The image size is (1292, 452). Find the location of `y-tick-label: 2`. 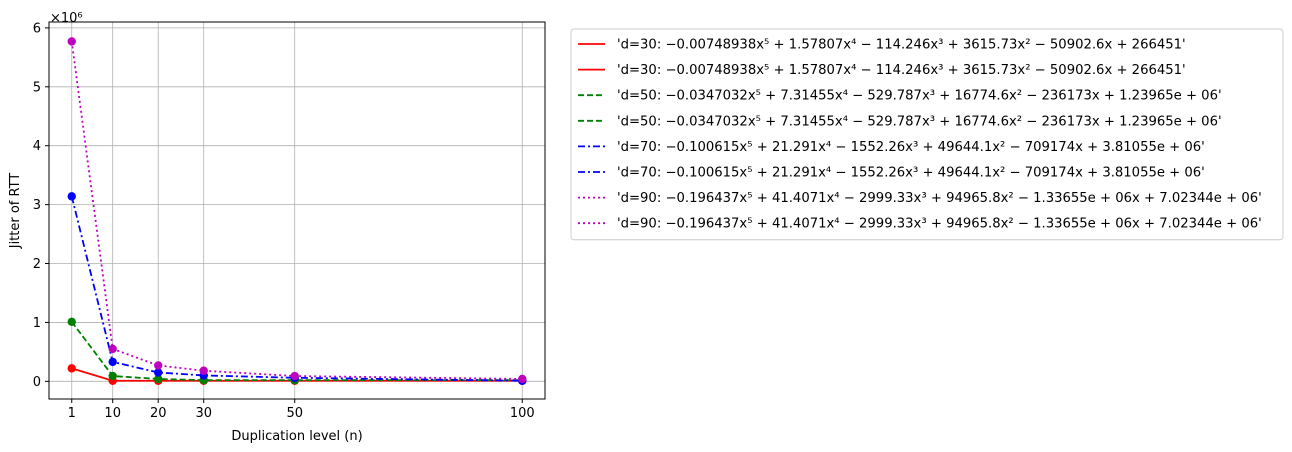

y-tick-label: 2 is located at coordinates (37, 264).